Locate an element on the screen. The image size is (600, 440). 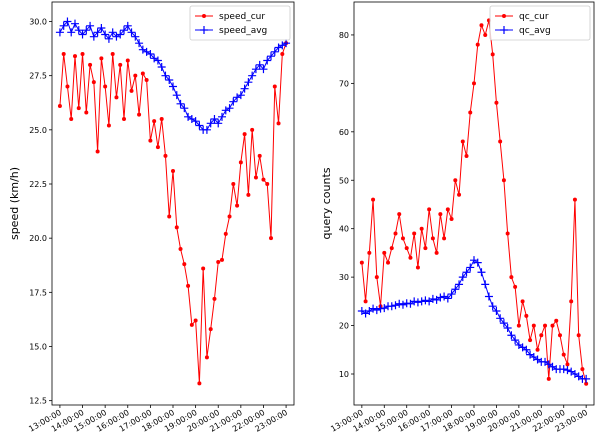
y-axis-label: query counts is located at coordinates (326, 203).